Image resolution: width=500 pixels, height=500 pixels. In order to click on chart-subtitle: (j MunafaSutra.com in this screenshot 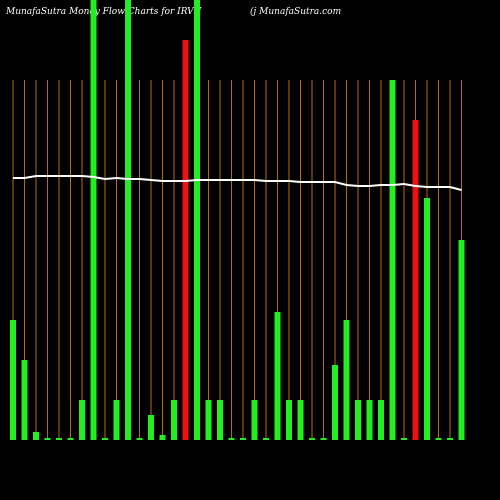, I will do `click(295, 11)`.